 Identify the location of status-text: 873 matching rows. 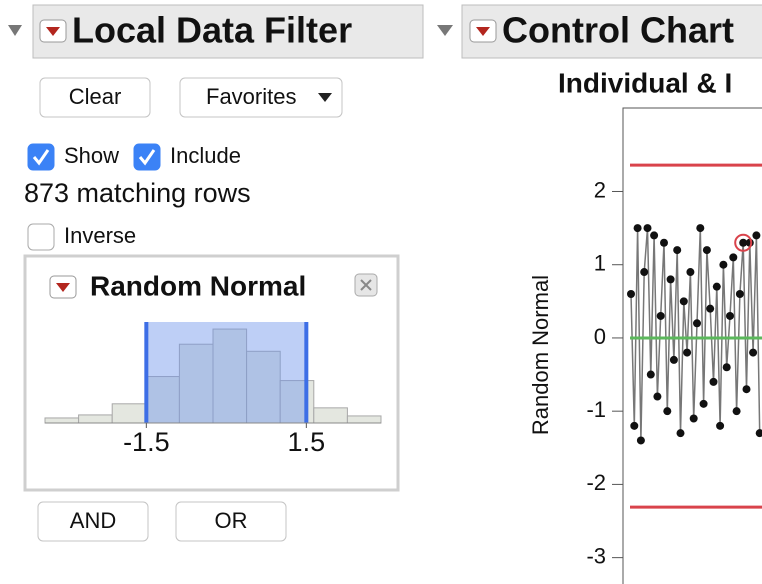
(137, 193).